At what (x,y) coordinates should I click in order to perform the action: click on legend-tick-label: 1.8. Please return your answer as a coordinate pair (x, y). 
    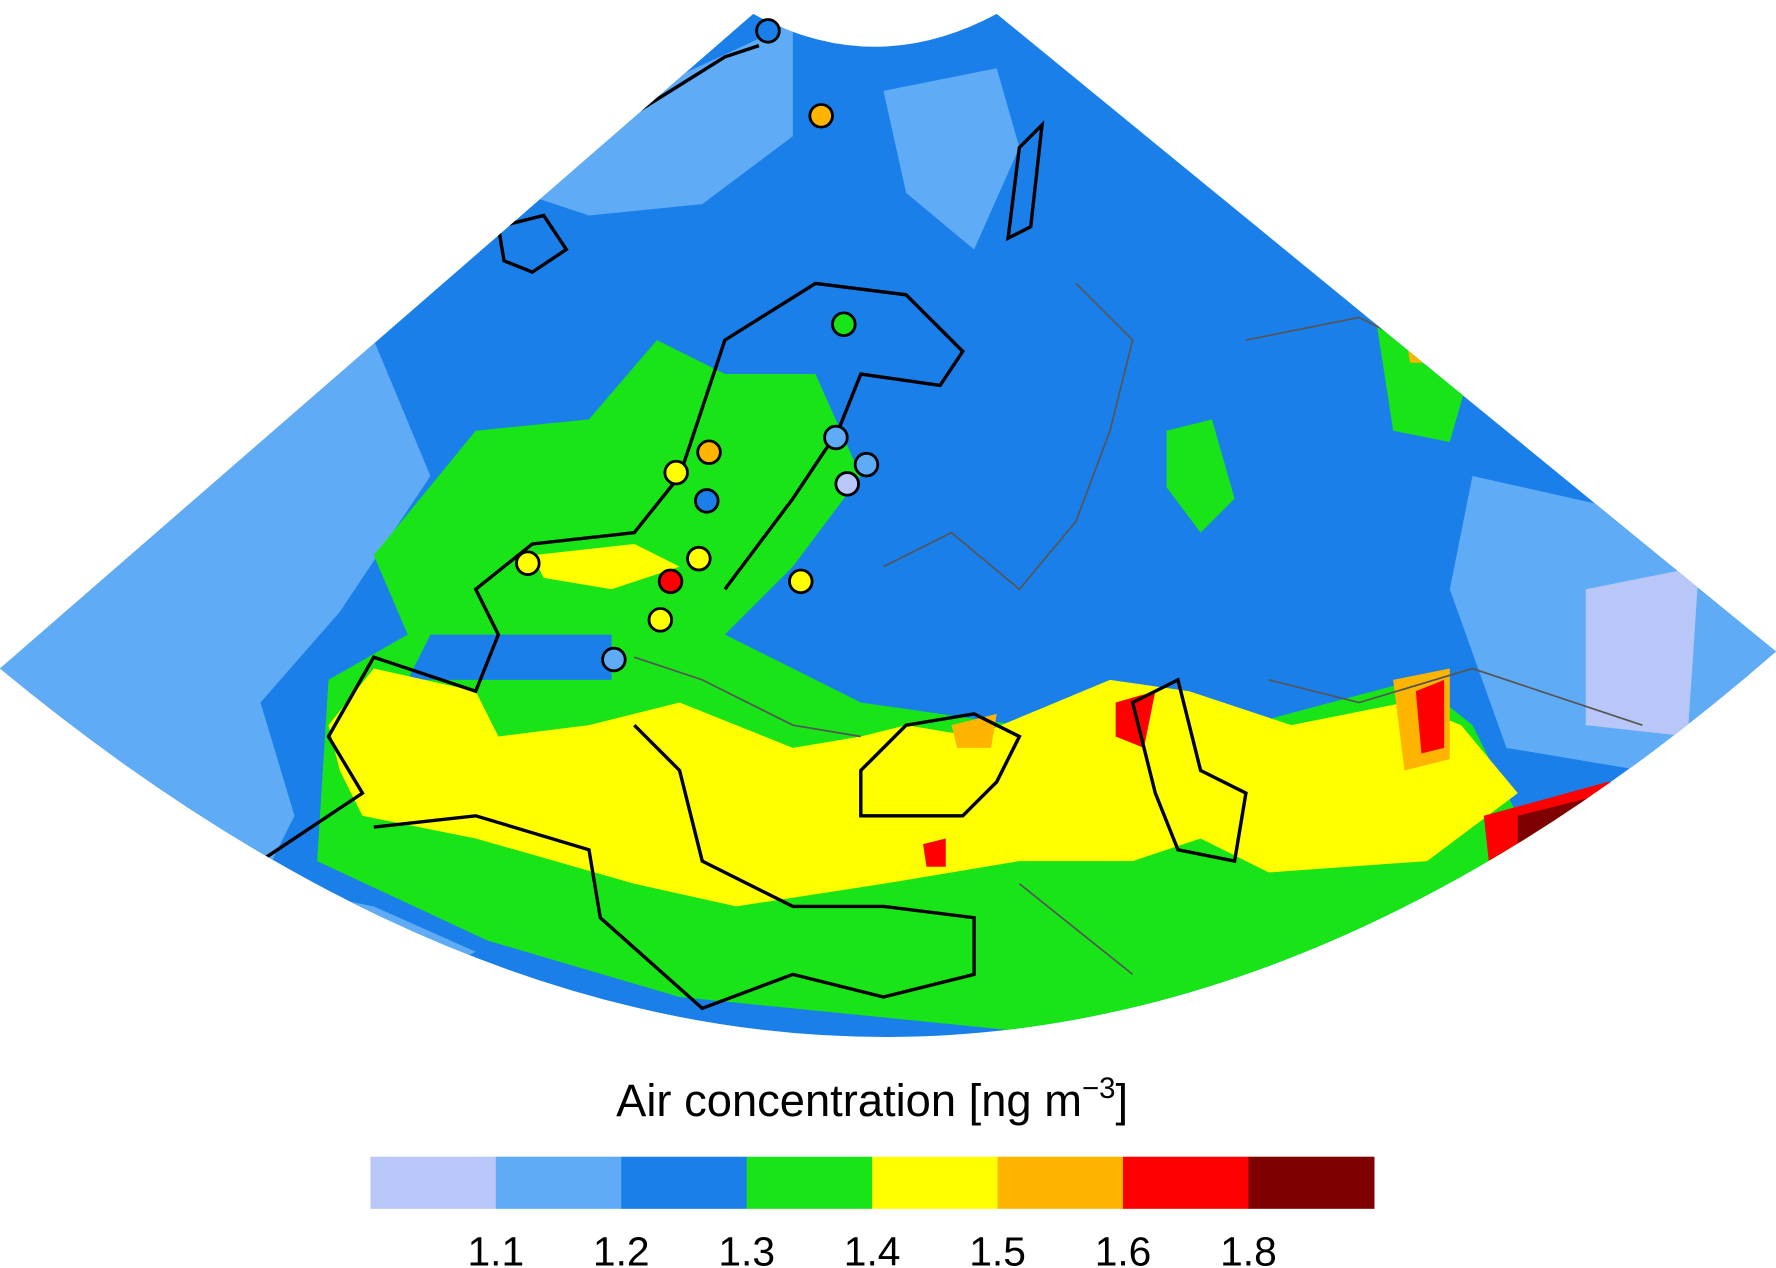
    Looking at the image, I should click on (1248, 1248).